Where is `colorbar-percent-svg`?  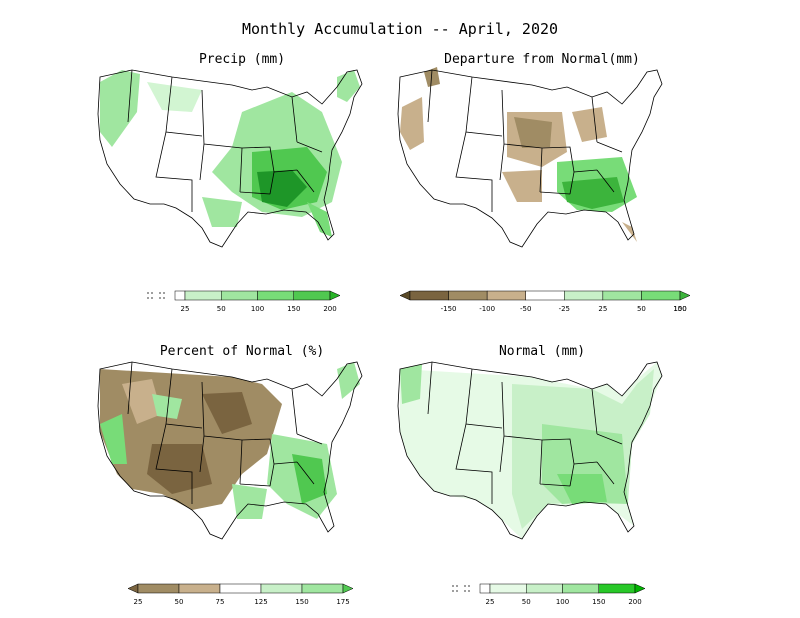 colorbar-percent-svg is located at coordinates (240, 588).